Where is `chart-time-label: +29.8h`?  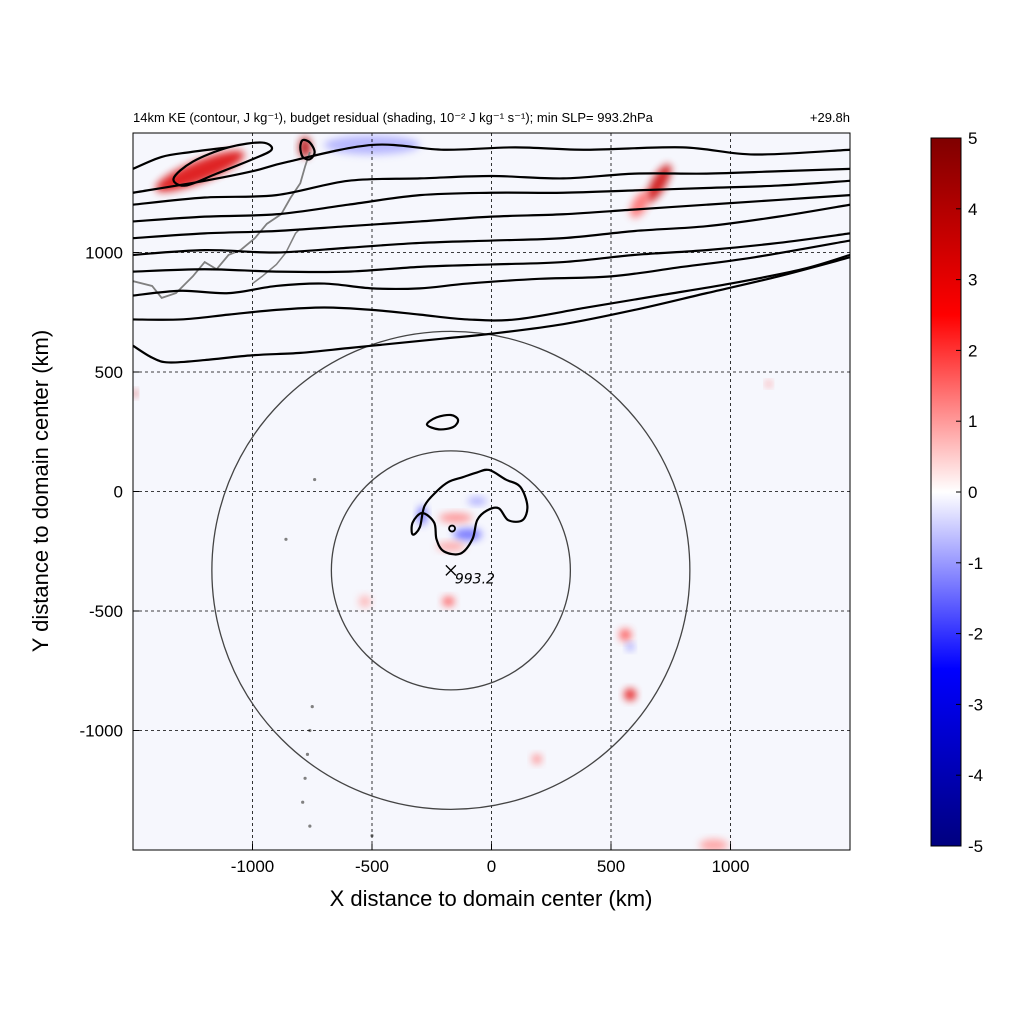 chart-time-label: +29.8h is located at coordinates (830, 117).